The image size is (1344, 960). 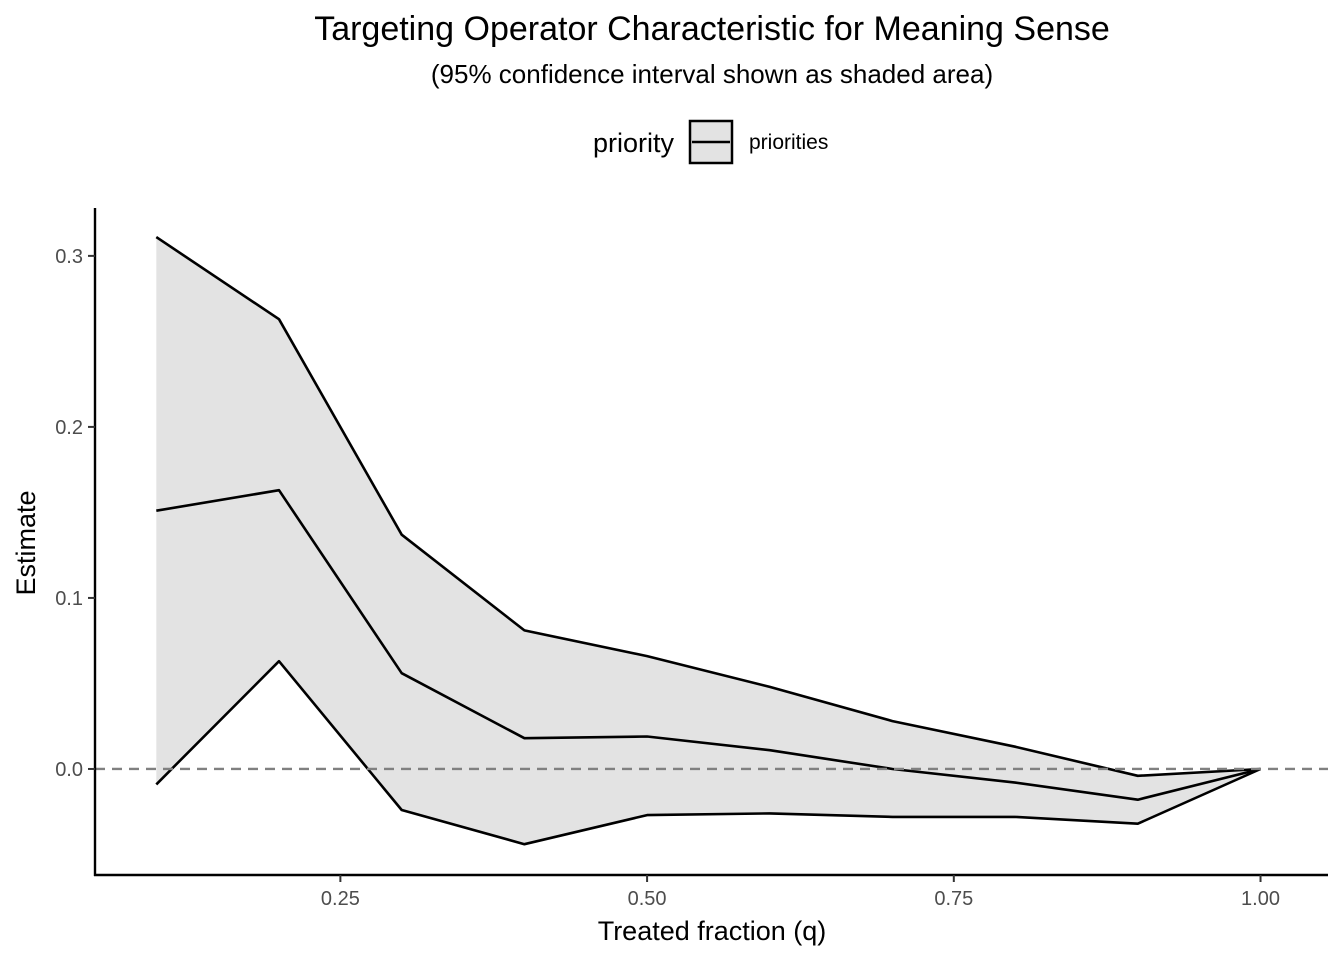 I want to click on y-tick-label: 0.1, so click(x=69, y=599).